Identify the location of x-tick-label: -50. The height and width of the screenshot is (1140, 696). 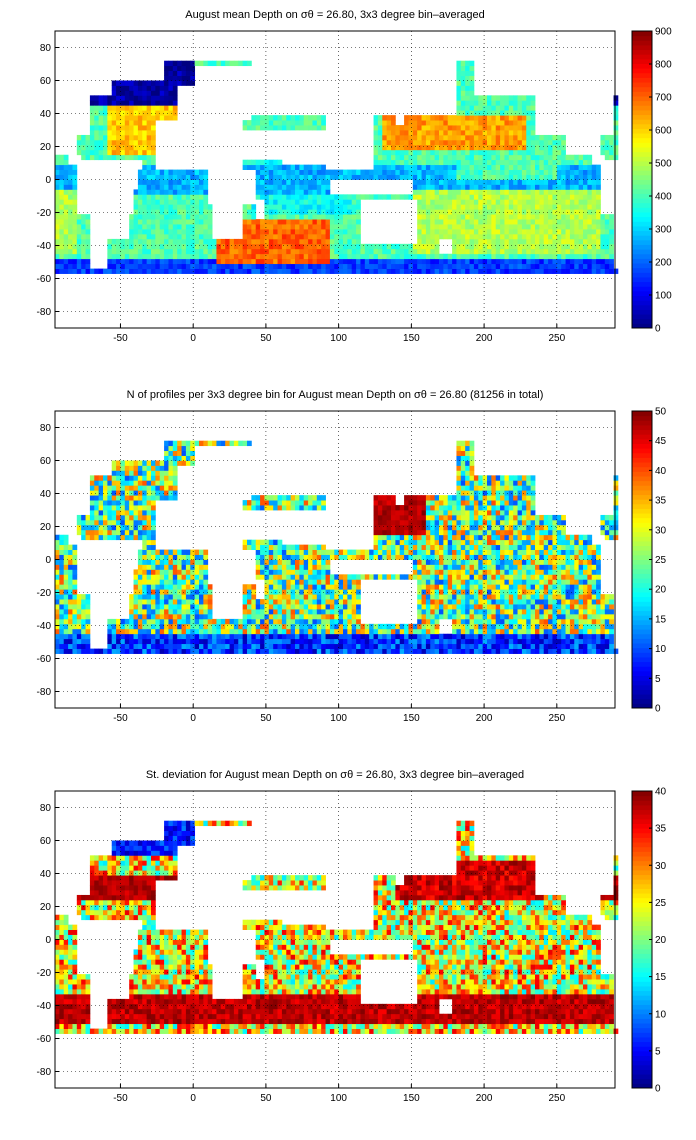
(120, 338).